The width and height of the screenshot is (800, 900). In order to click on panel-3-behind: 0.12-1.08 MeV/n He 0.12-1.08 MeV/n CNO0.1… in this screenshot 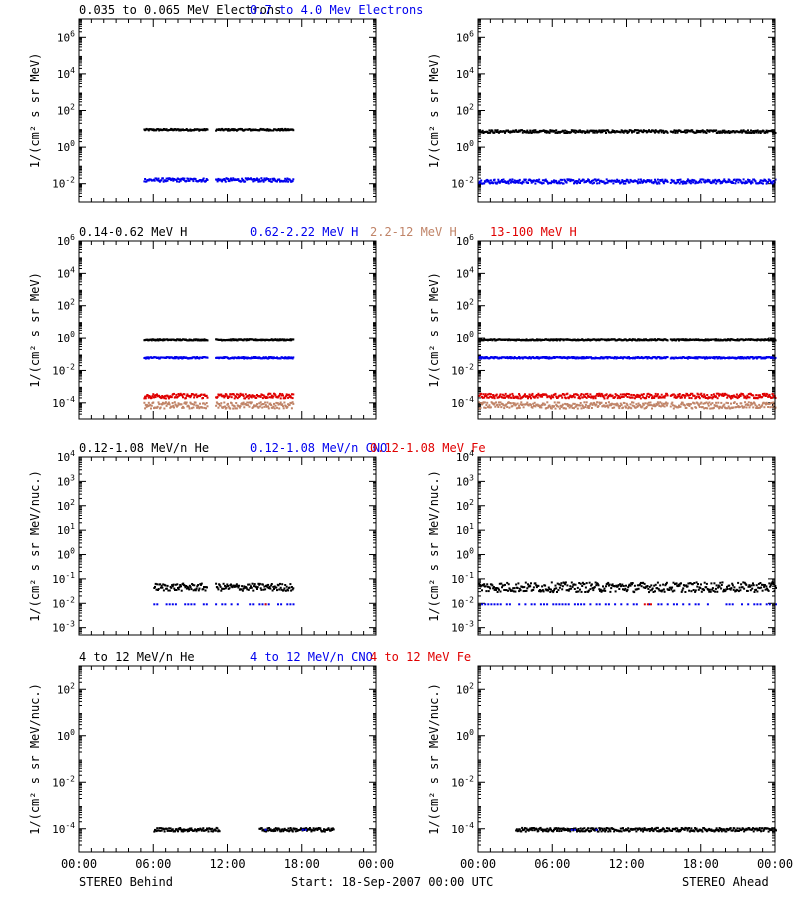, I will do `click(257, 538)`.